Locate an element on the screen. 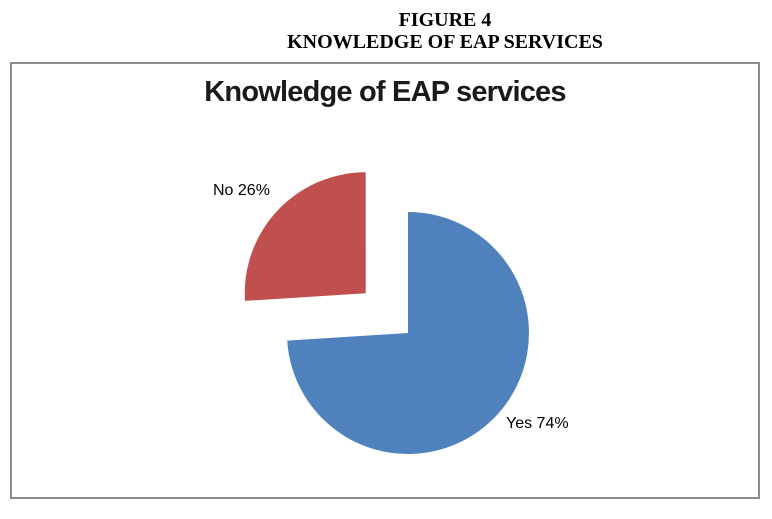 The width and height of the screenshot is (772, 519). pie-slice-no is located at coordinates (305, 236).